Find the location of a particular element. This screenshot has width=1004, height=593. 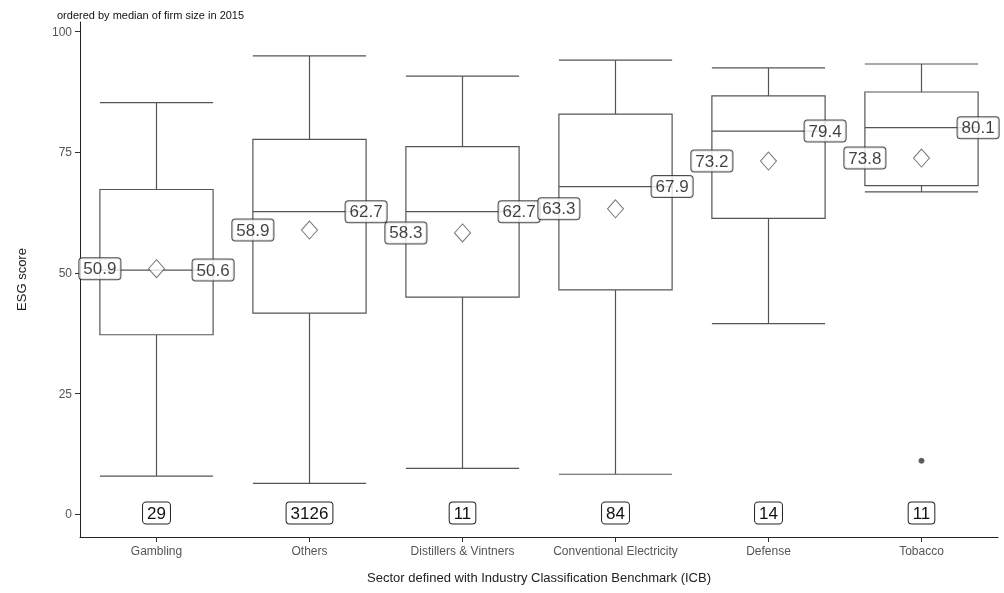

x-tick-label: Defense is located at coordinates (769, 551).